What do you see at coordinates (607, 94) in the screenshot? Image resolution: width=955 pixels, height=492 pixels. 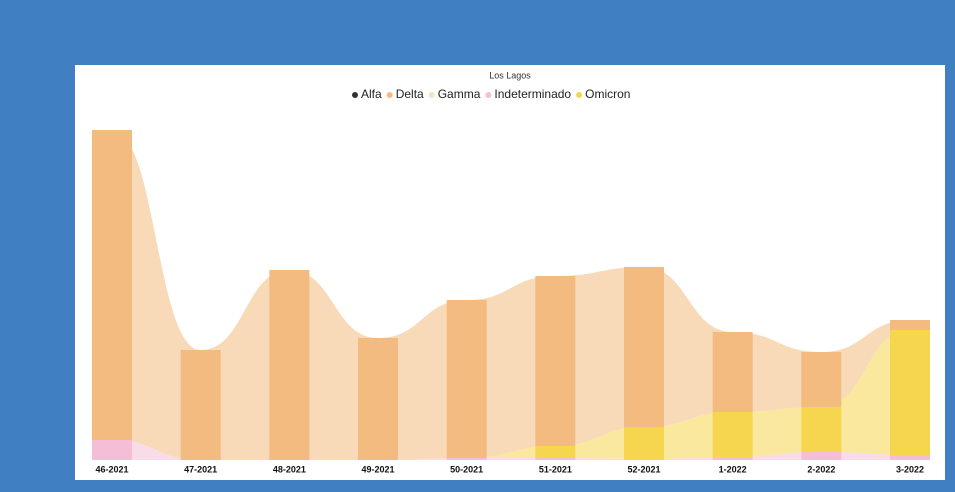 I see `legend-label: Omicron` at bounding box center [607, 94].